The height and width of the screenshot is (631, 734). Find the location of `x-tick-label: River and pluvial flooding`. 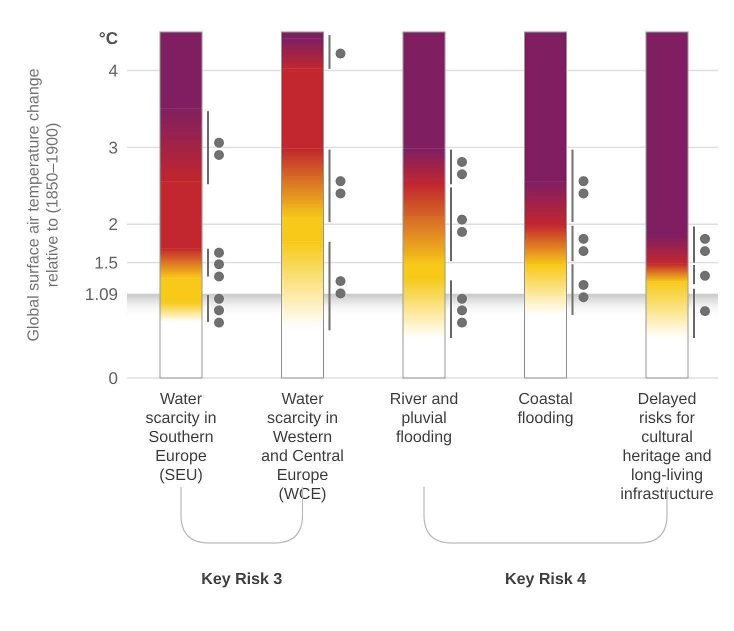

x-tick-label: River and pluvial flooding is located at coordinates (424, 418).